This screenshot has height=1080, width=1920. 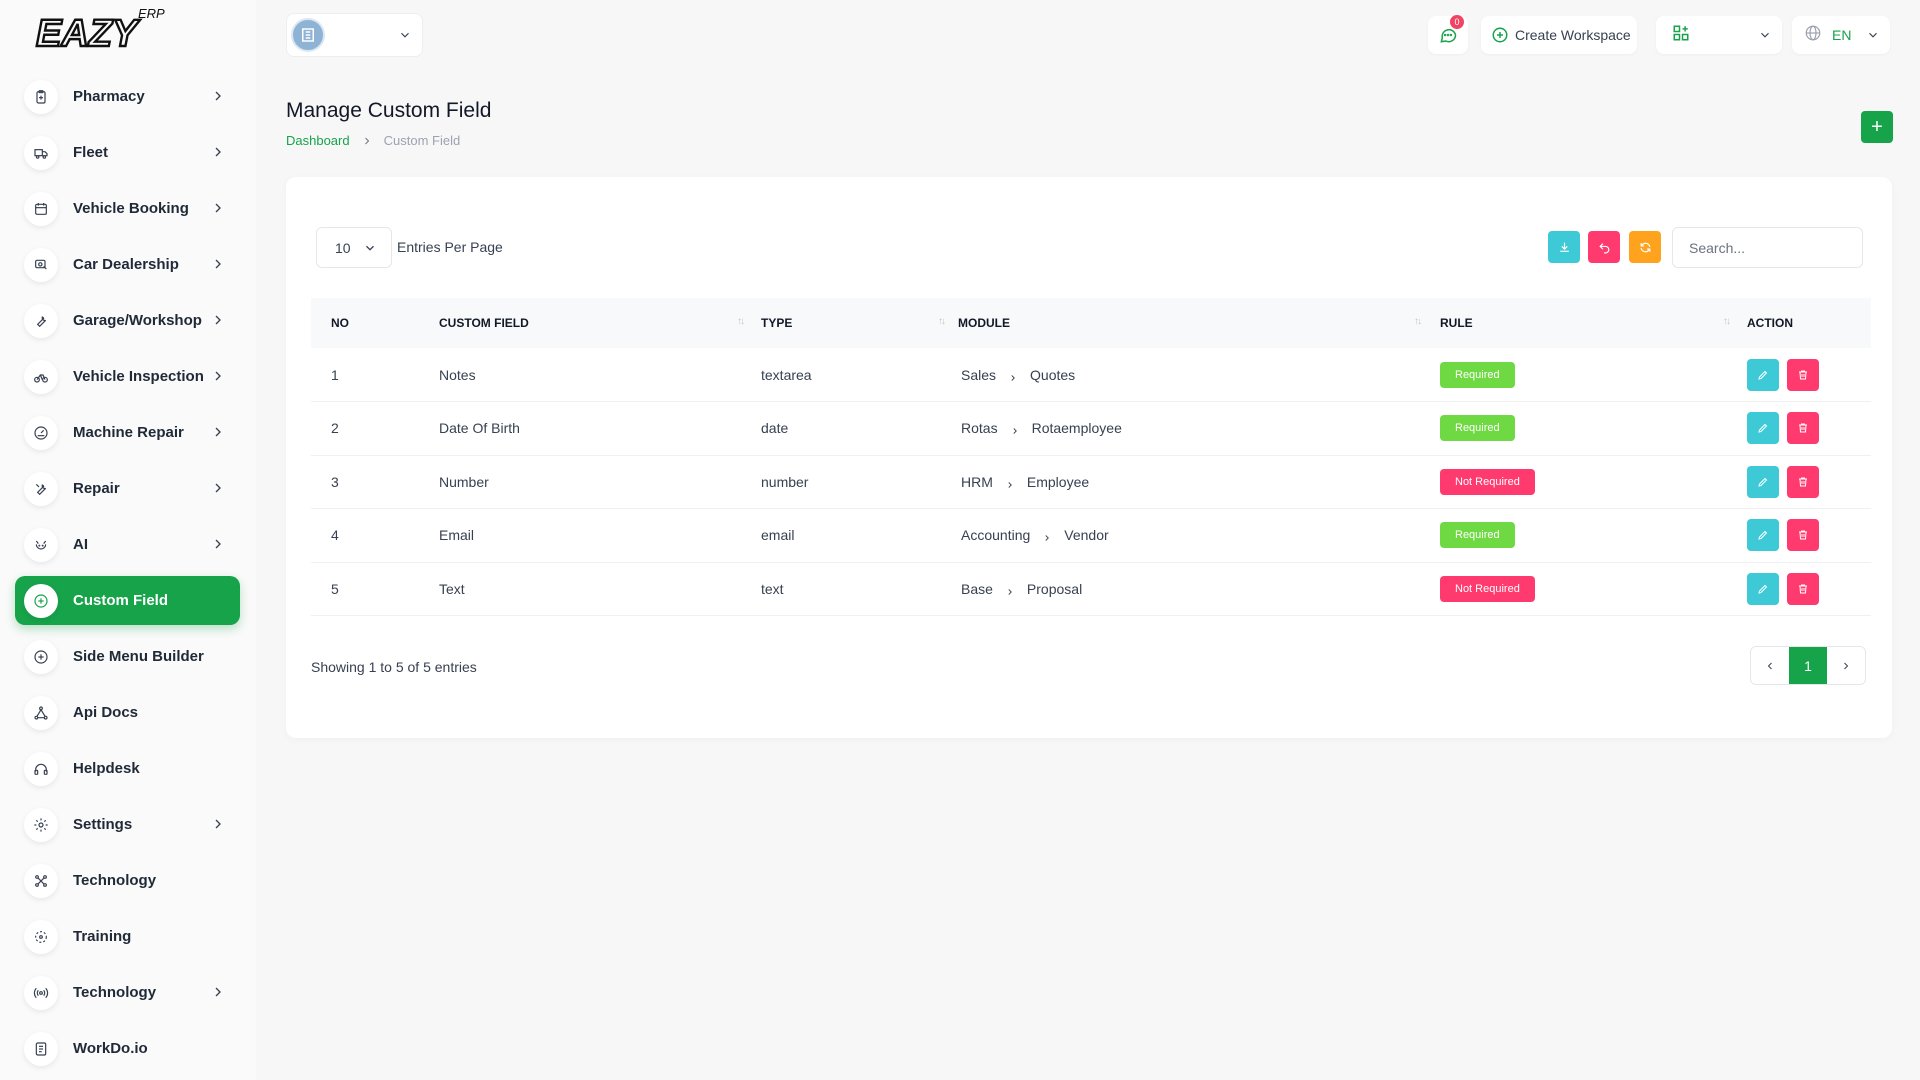 I want to click on sidebar-item-car-dealership: Car Dealership, so click(x=127, y=264).